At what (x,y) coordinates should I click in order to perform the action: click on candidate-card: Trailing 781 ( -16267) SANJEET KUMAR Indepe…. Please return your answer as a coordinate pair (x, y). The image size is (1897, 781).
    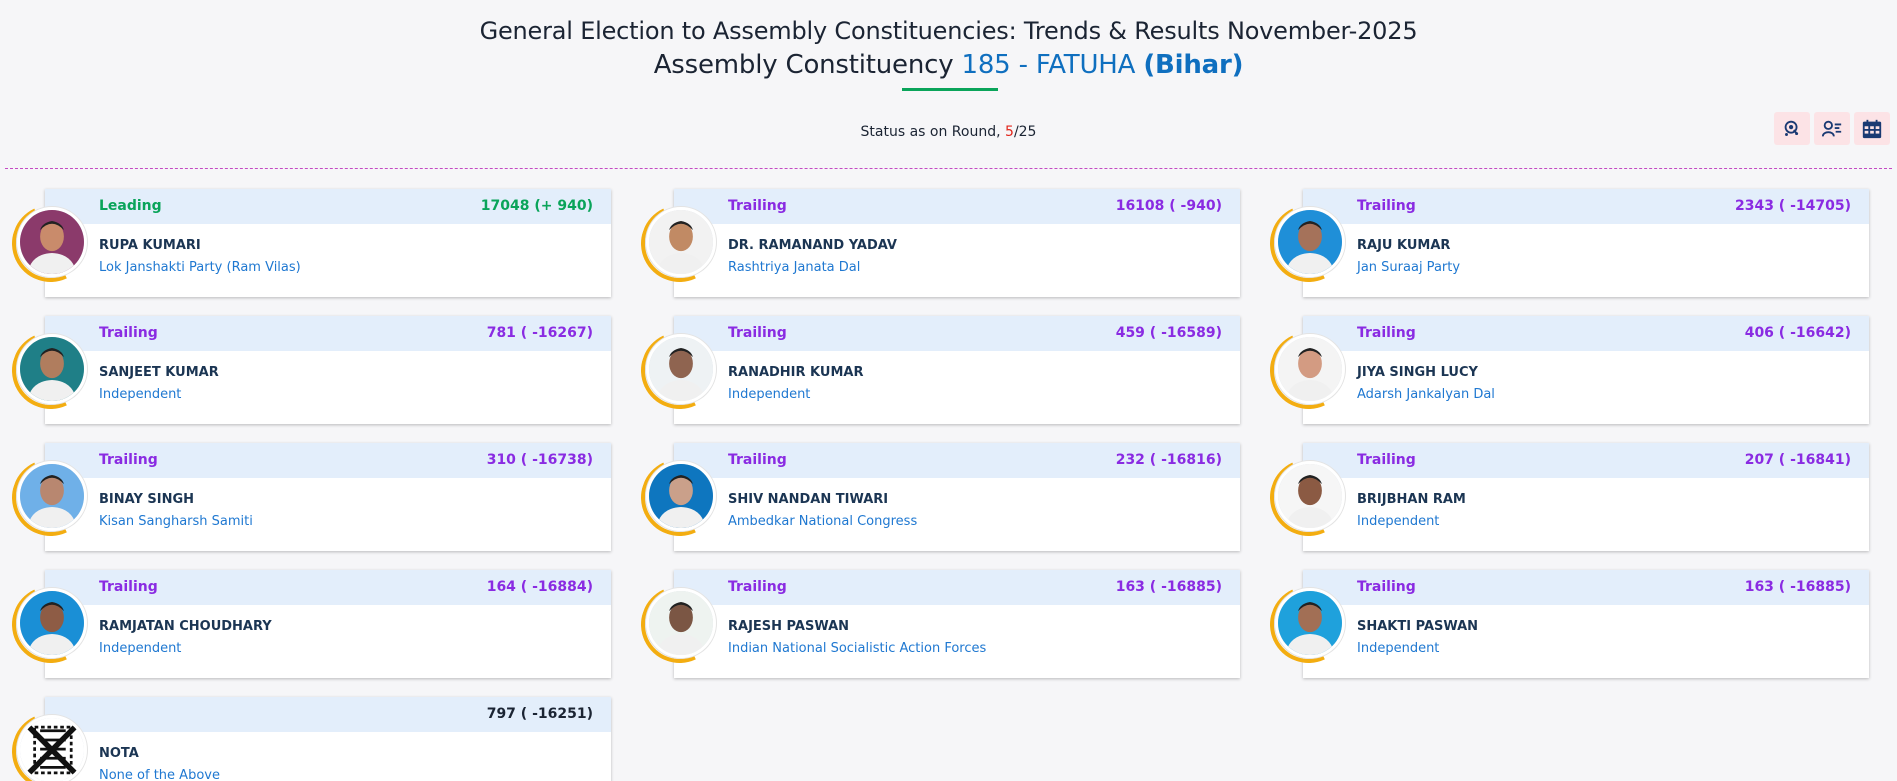
    Looking at the image, I should click on (328, 370).